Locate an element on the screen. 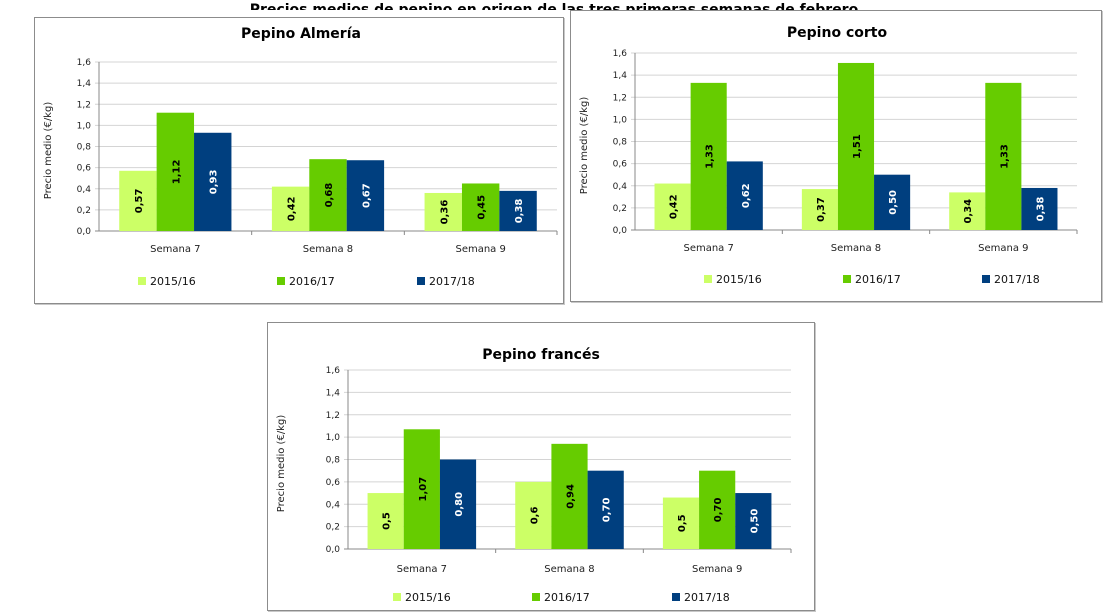 The height and width of the screenshot is (614, 1109). data-label: 0,62 is located at coordinates (746, 195).